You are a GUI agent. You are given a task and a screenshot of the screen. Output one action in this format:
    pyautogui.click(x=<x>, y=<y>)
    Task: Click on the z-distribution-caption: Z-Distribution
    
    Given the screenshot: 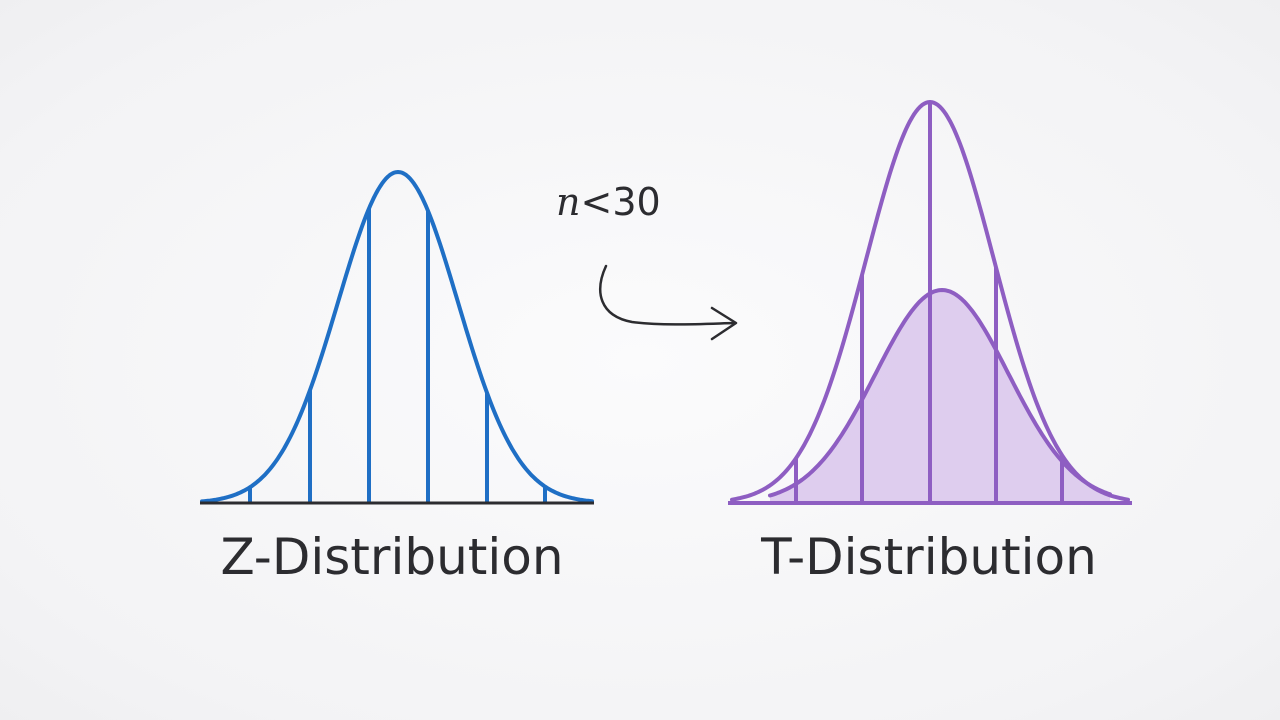 What is the action you would take?
    pyautogui.click(x=391, y=557)
    